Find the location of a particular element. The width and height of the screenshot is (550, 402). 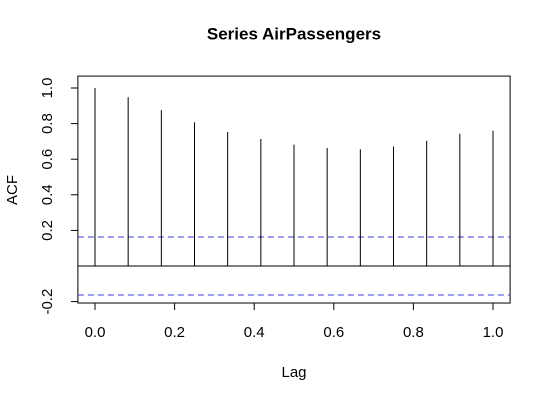

x-tick-label: 1.0 is located at coordinates (493, 332).